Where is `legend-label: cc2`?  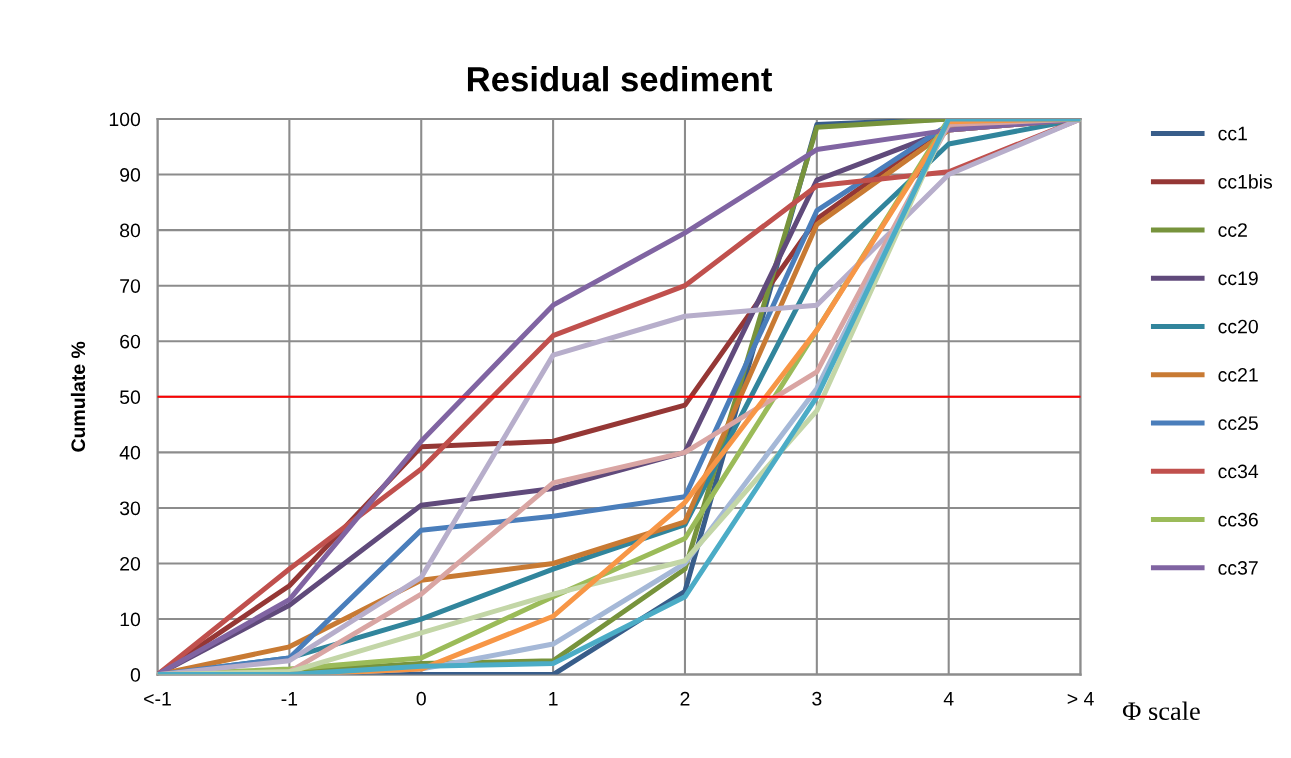 legend-label: cc2 is located at coordinates (1232, 230).